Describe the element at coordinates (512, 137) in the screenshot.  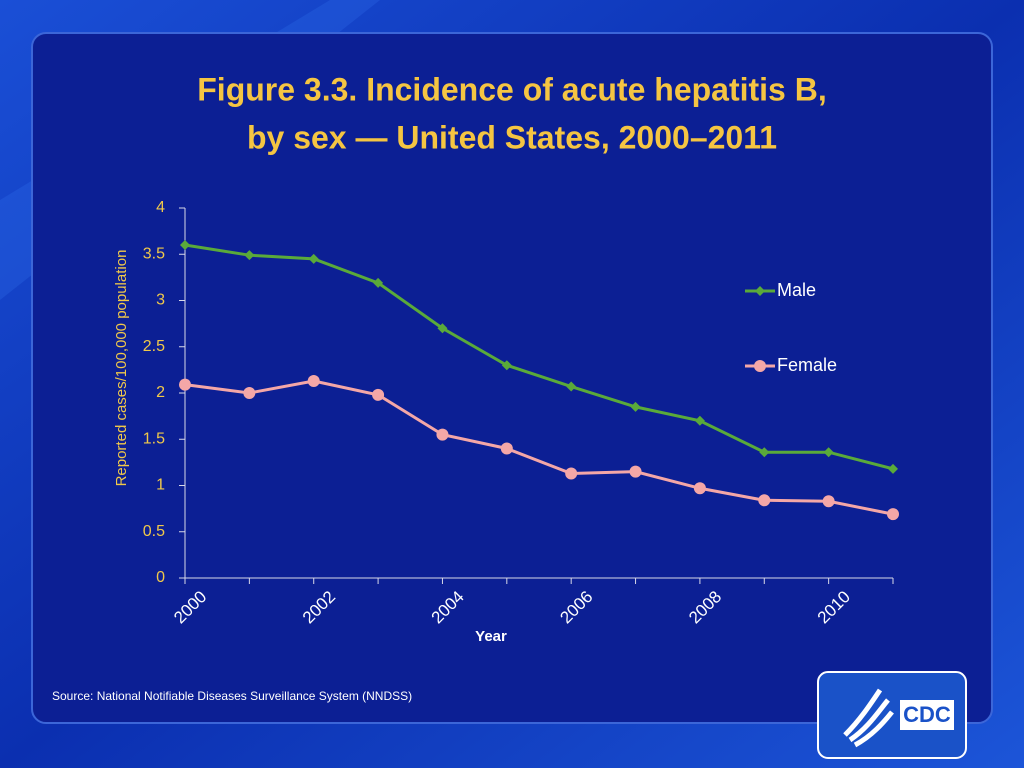
I see `chart-title: by sex — United States, 2000–2011` at that location.